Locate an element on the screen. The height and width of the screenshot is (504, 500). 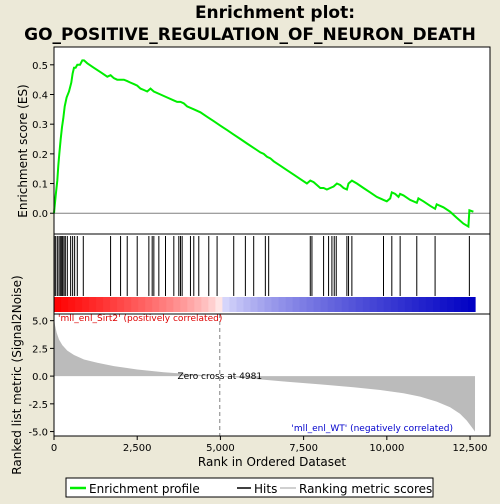
legend-metric-label: Ranking metric scores is located at coordinates (365, 489).